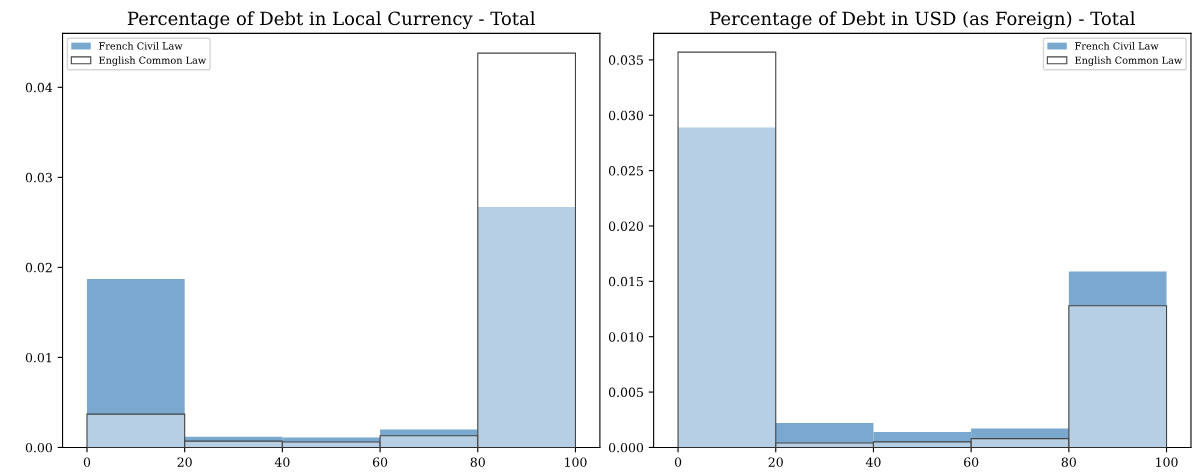 The height and width of the screenshot is (476, 1203). I want to click on y-tick-label: 0.025, so click(625, 171).